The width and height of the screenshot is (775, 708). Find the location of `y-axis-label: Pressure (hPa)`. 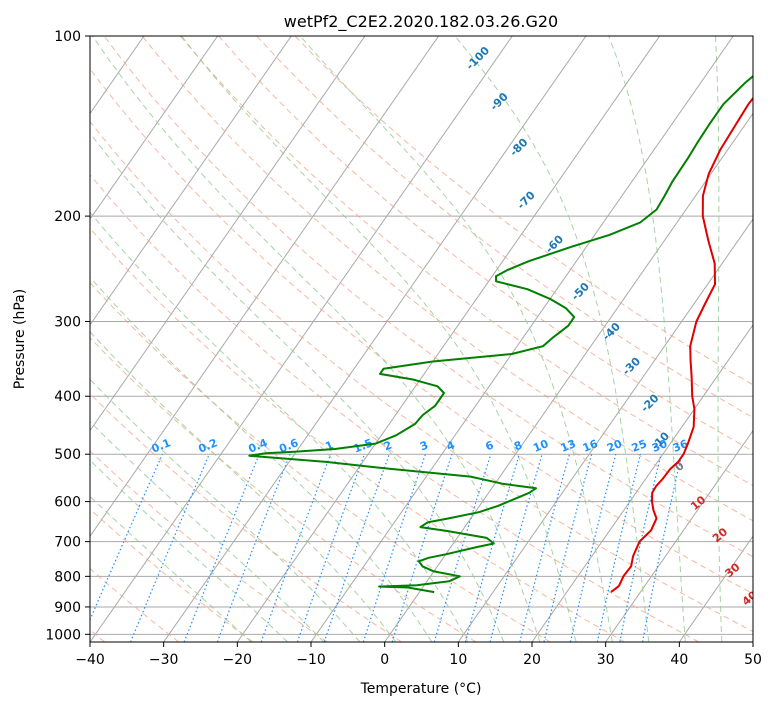

y-axis-label: Pressure (hPa) is located at coordinates (20, 339).